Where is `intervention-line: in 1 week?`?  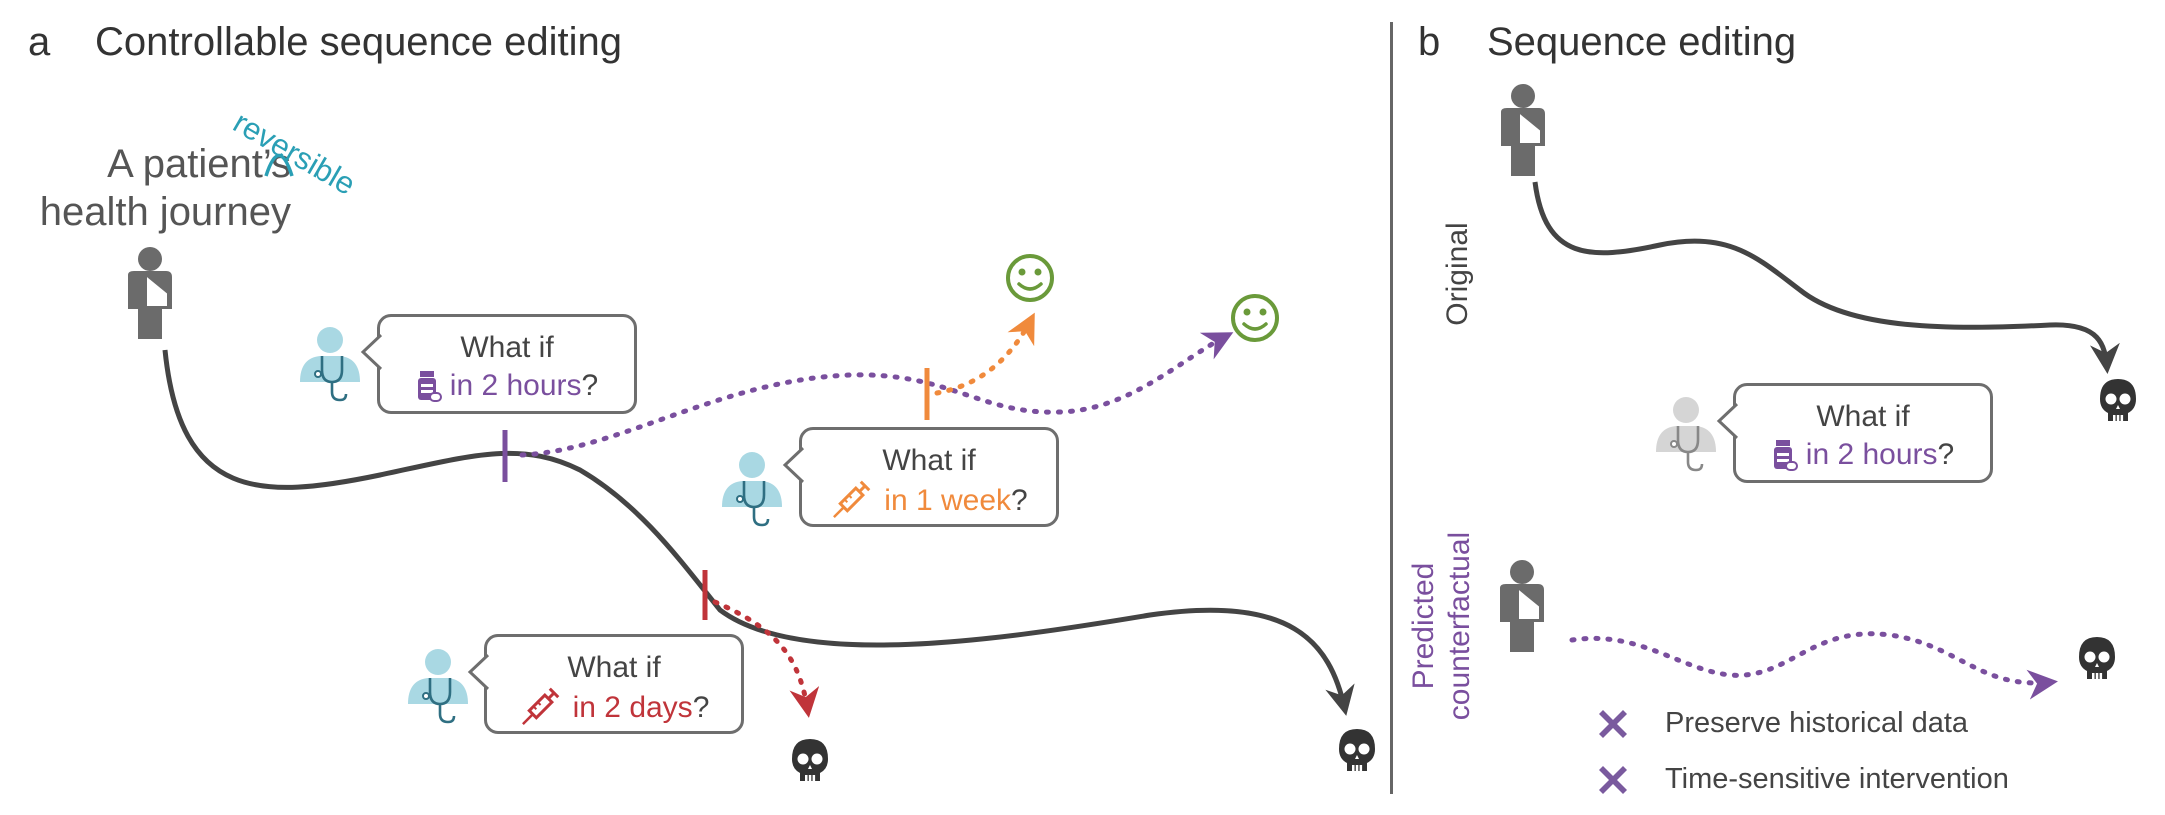 intervention-line: in 1 week? is located at coordinates (929, 500).